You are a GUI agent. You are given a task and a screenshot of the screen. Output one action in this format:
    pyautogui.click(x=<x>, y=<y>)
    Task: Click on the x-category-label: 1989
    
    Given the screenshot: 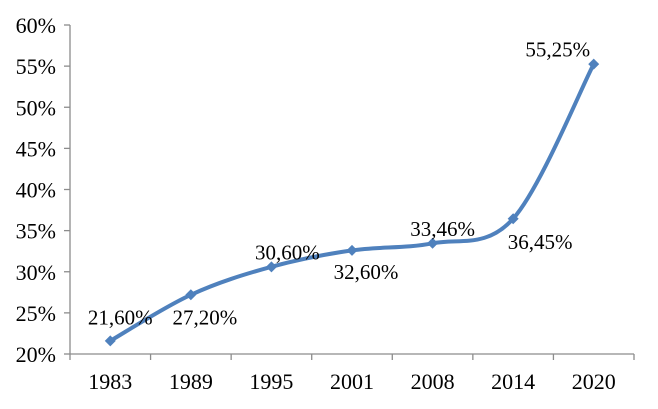 What is the action you would take?
    pyautogui.click(x=191, y=381)
    